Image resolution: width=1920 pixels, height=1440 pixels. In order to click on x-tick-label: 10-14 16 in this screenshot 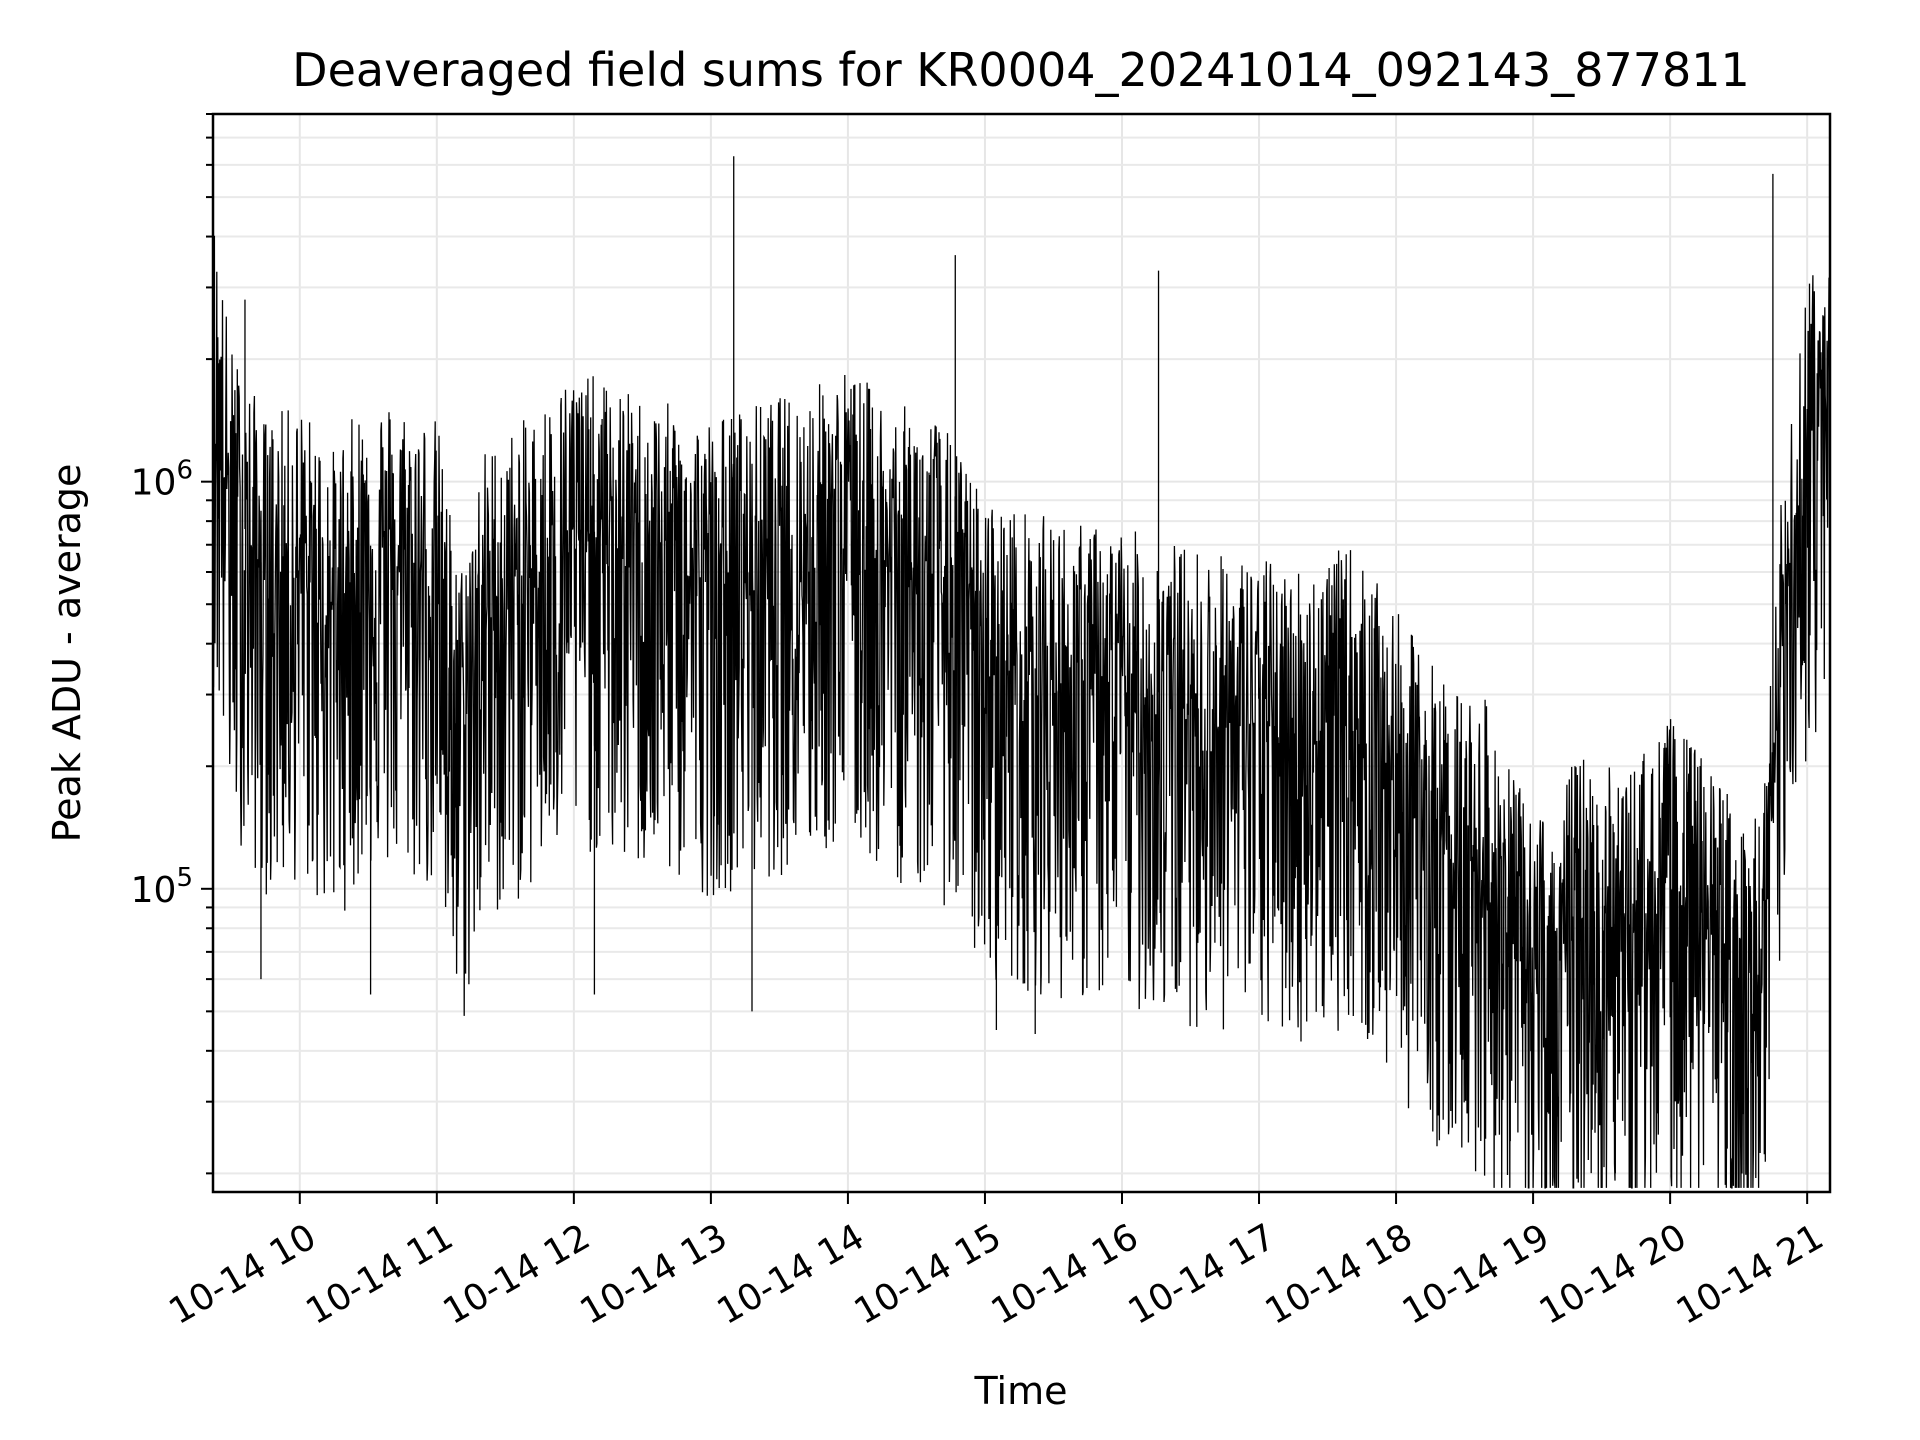, I will do `click(1065, 1274)`.